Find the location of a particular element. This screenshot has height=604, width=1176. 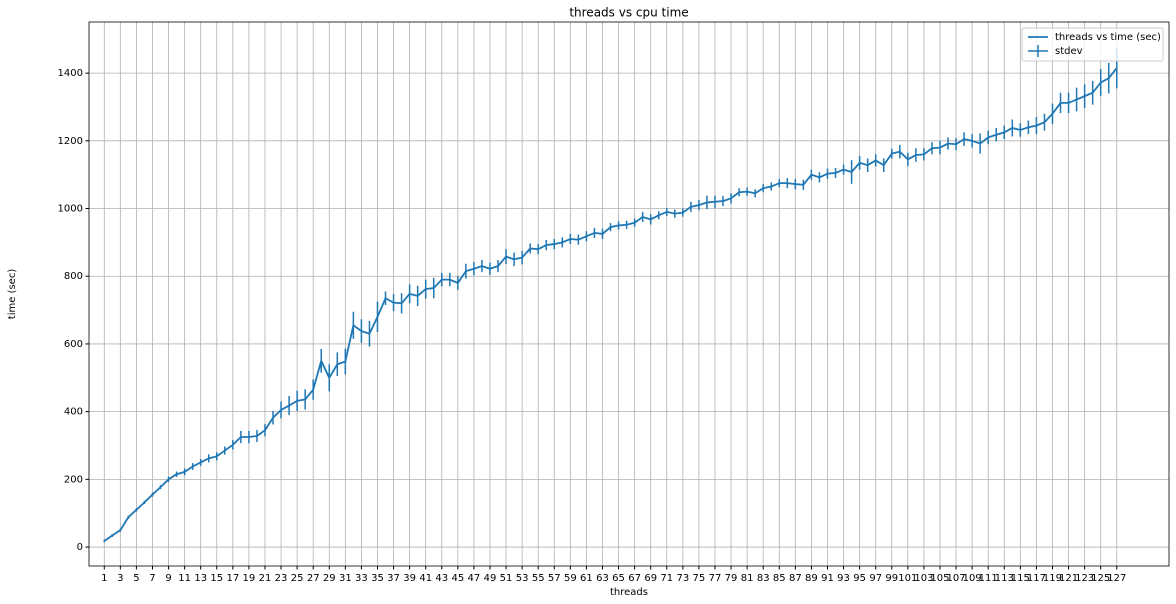

x-tick-label: 81 is located at coordinates (747, 578).